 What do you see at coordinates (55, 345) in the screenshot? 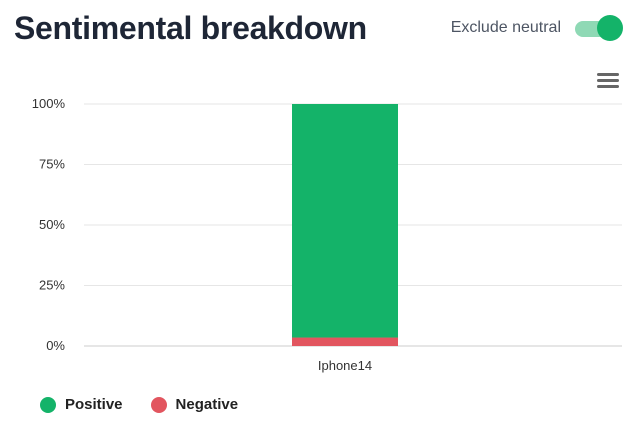
I see `y-tick-label: 0%` at bounding box center [55, 345].